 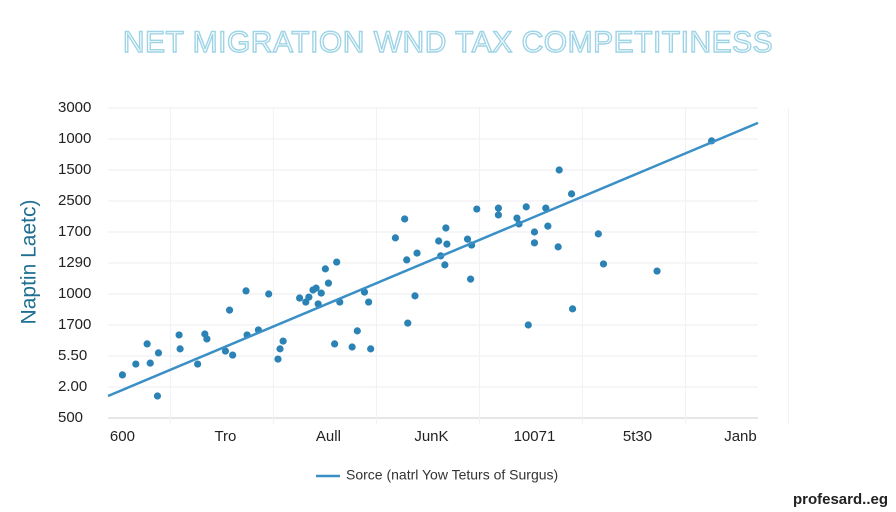 I want to click on x-tick-label: JunK, so click(x=431, y=436).